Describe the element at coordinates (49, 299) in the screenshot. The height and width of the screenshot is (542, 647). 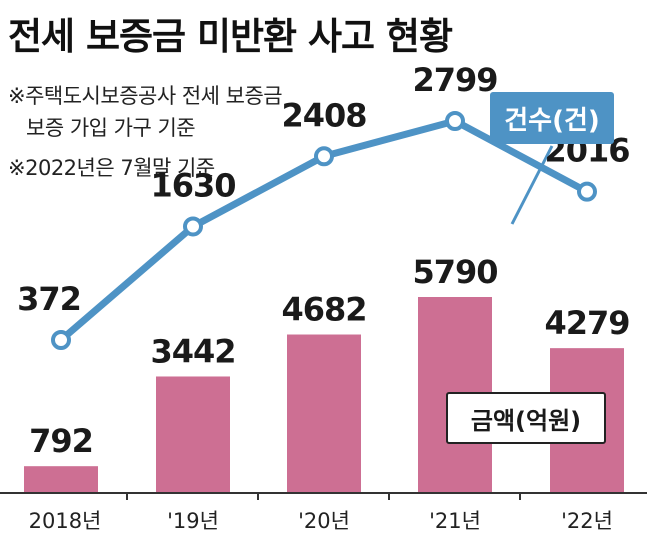
I see `line-value-label-0: 372` at that location.